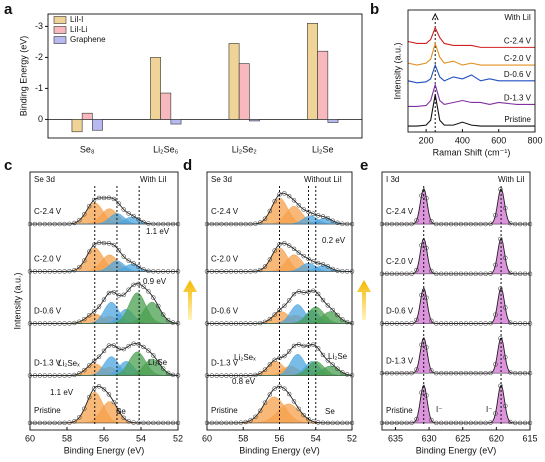 This screenshot has width=545, height=462. I want to click on x-tick-label: 625, so click(462, 438).